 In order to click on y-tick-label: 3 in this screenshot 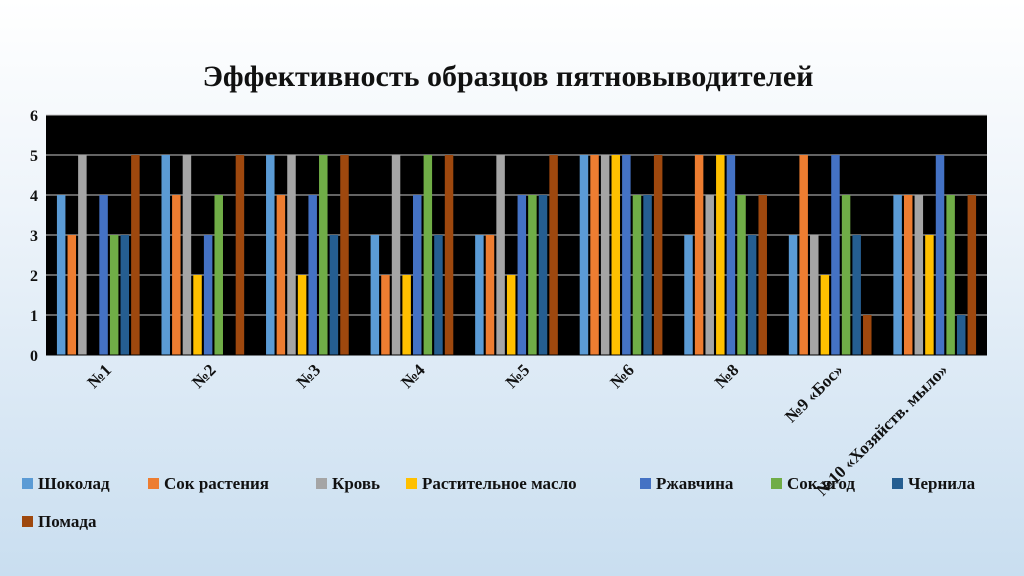, I will do `click(34, 236)`.